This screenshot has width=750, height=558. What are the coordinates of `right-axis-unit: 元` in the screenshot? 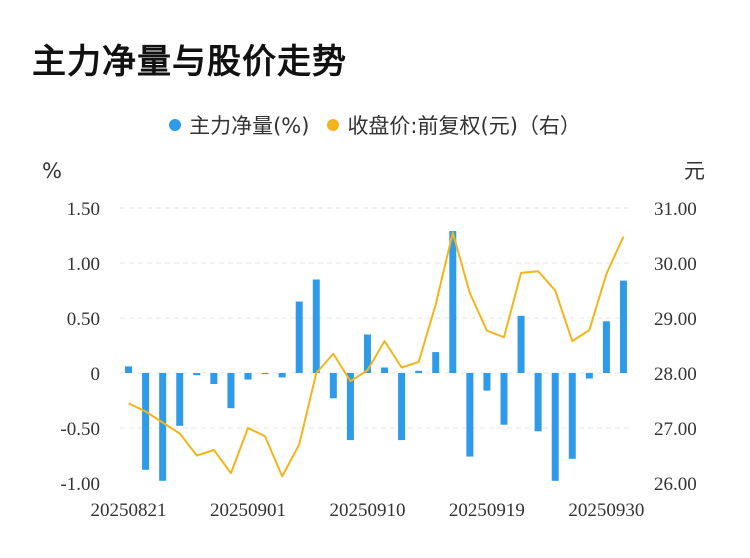 It's located at (694, 171).